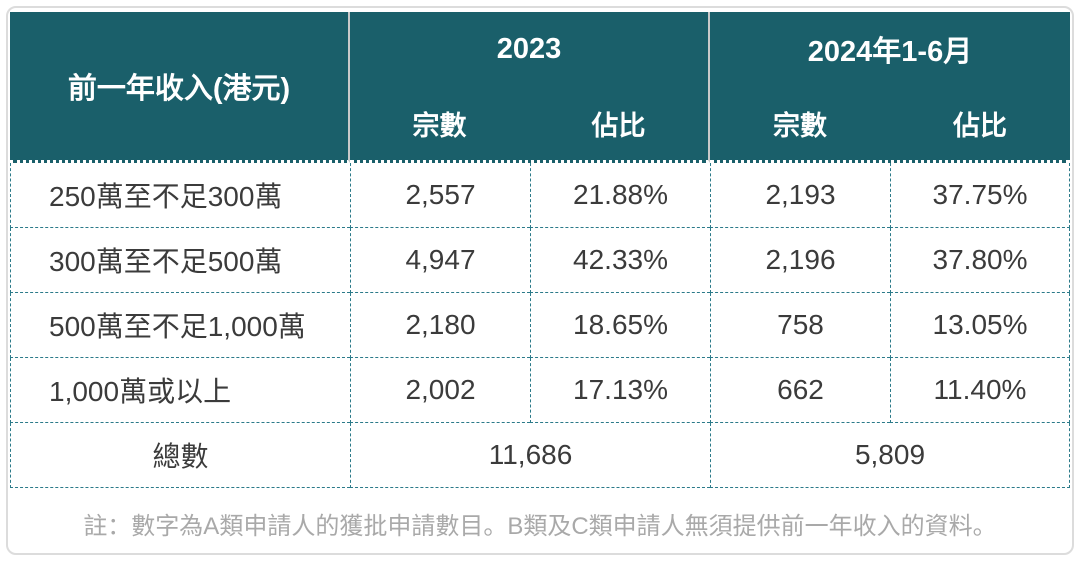 This screenshot has width=1080, height=563. I want to click on header-group-2023: 2023 宗數 佔比, so click(530, 87).